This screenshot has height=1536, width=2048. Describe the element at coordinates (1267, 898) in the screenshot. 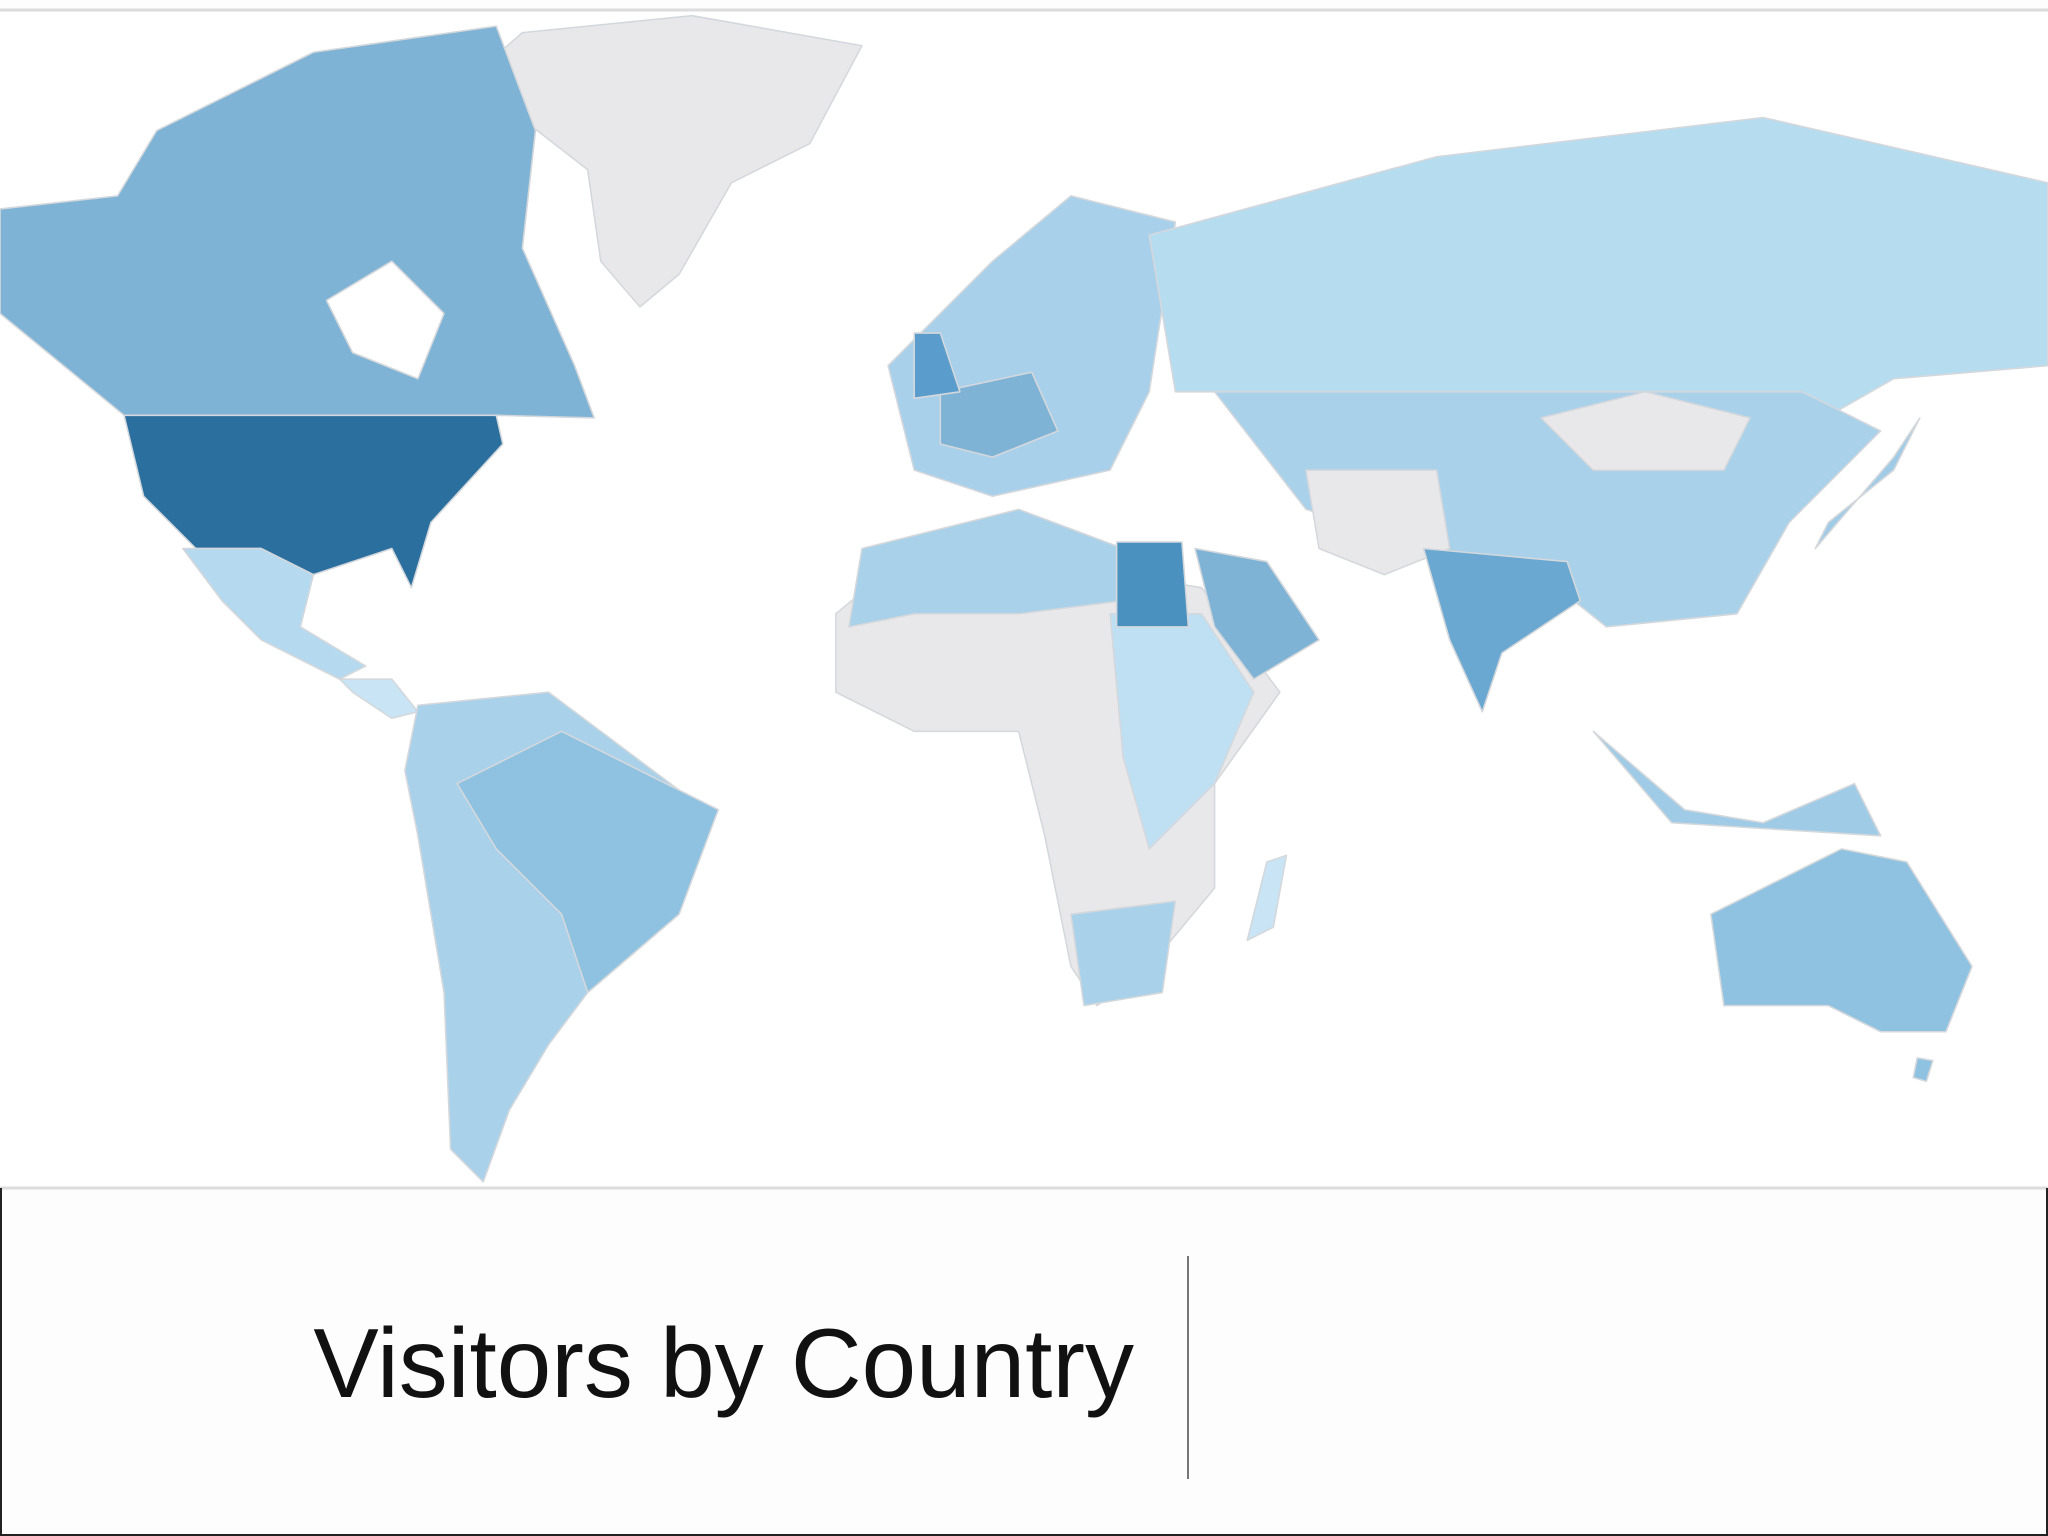

I see `madagascar` at that location.